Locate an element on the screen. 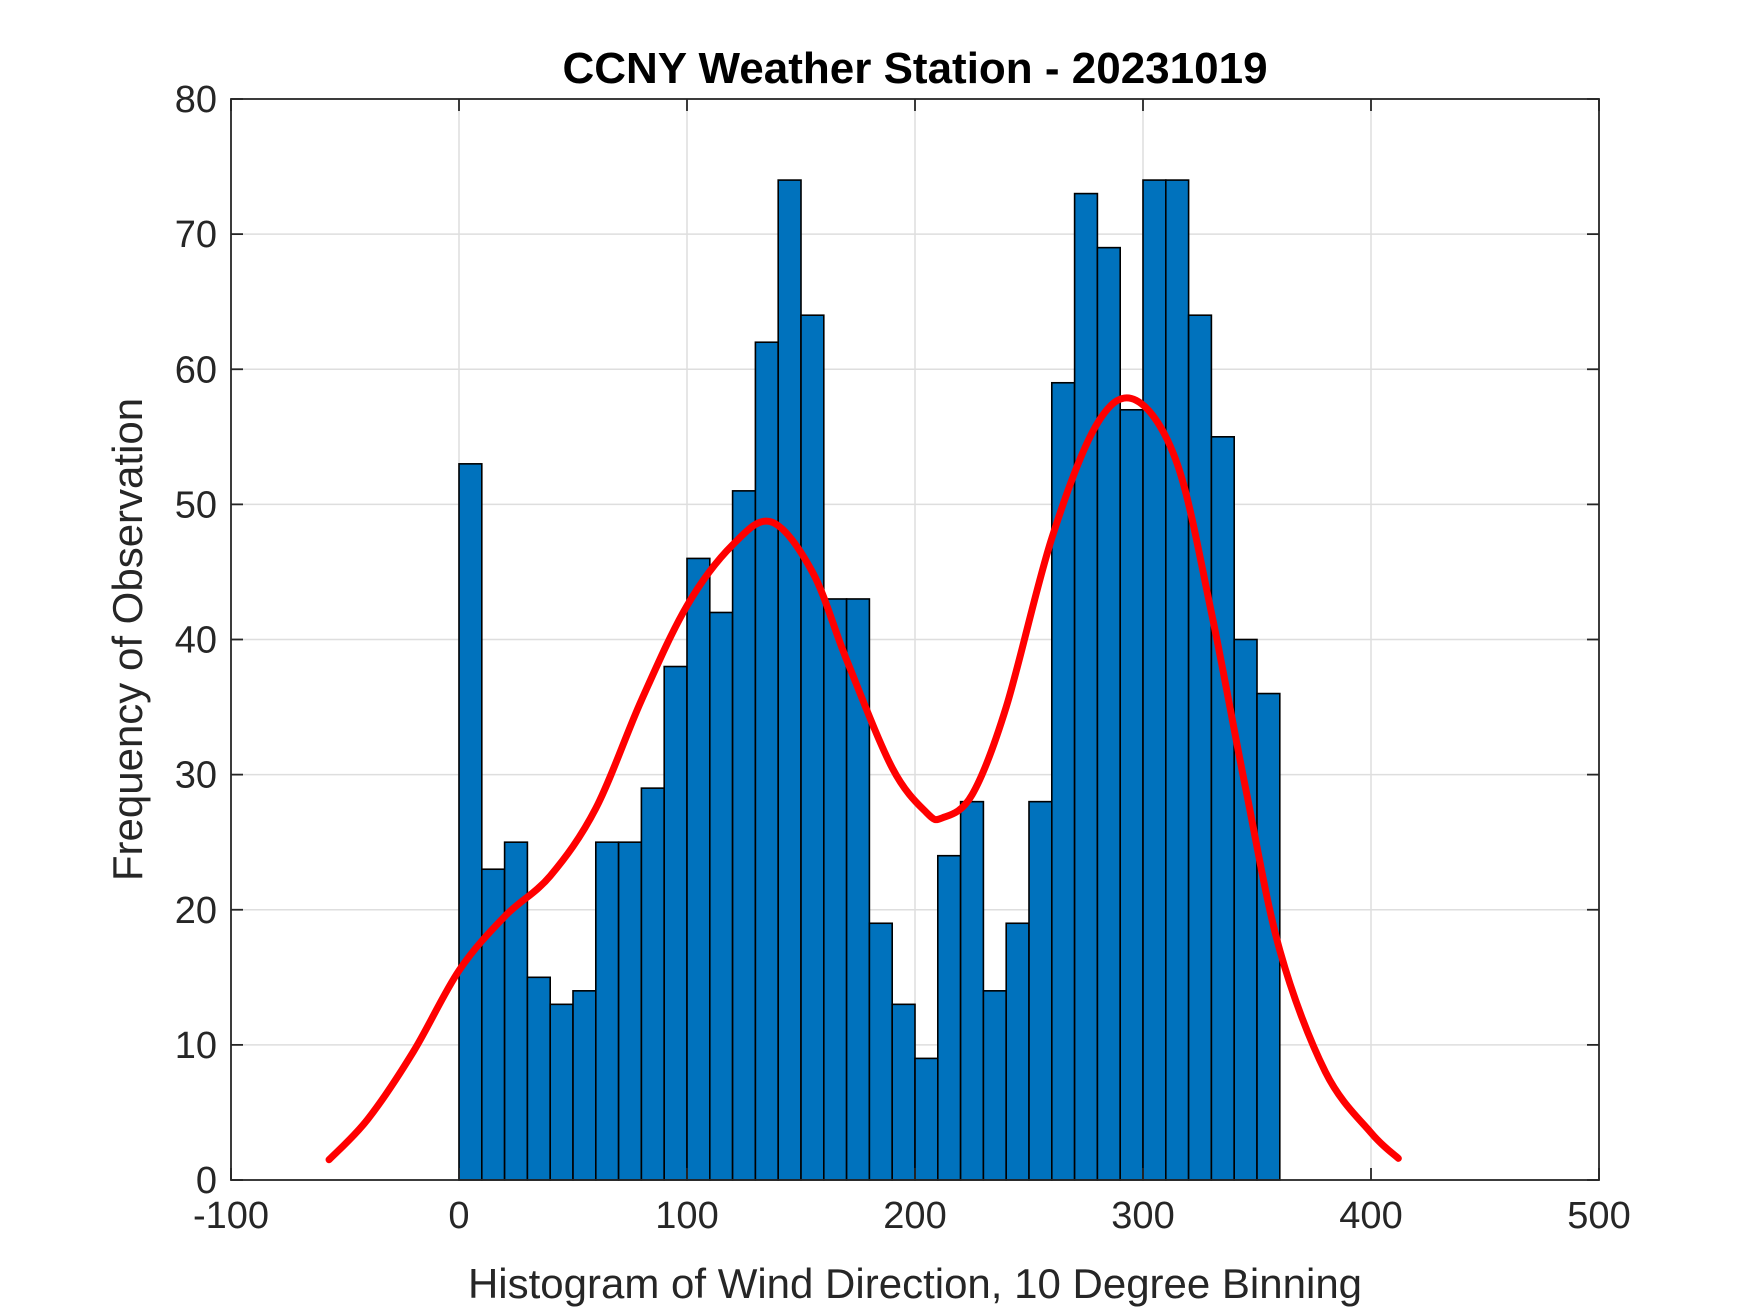  y-tick-label: 80 is located at coordinates (196, 100).